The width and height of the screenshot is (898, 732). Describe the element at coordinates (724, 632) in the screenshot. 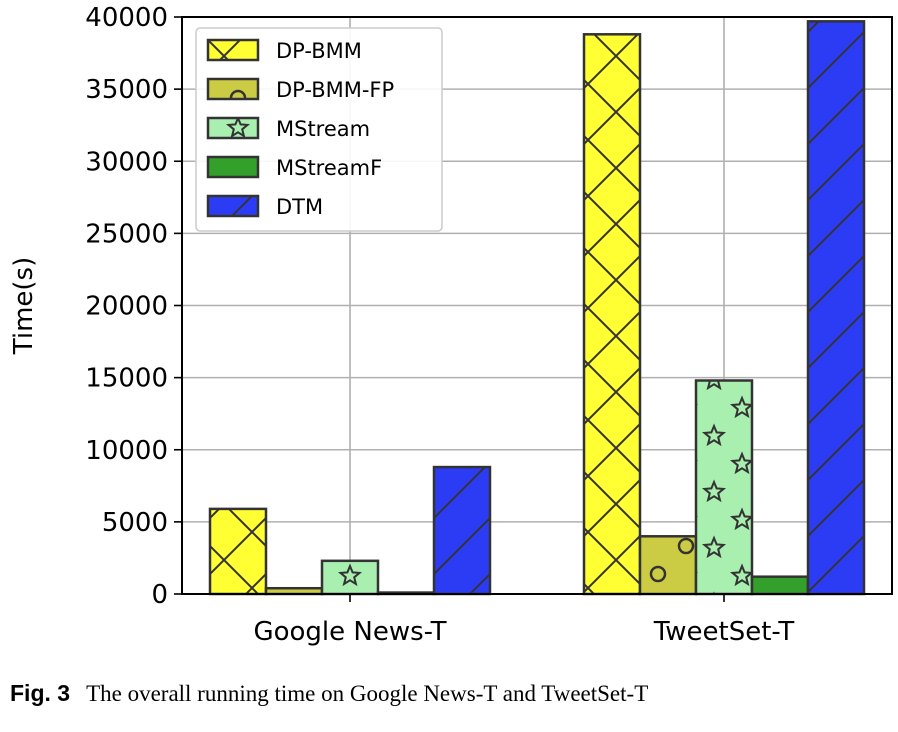

I see `x-tick-label: TweetSet-T` at that location.